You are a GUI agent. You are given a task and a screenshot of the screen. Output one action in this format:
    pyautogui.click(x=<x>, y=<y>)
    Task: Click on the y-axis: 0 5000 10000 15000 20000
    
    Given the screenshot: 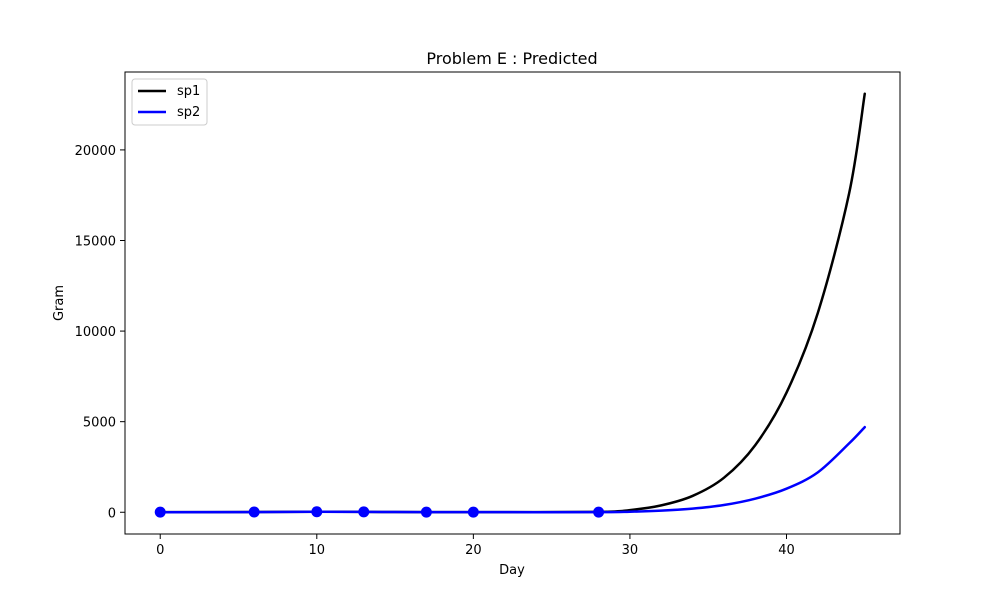 What is the action you would take?
    pyautogui.click(x=100, y=332)
    